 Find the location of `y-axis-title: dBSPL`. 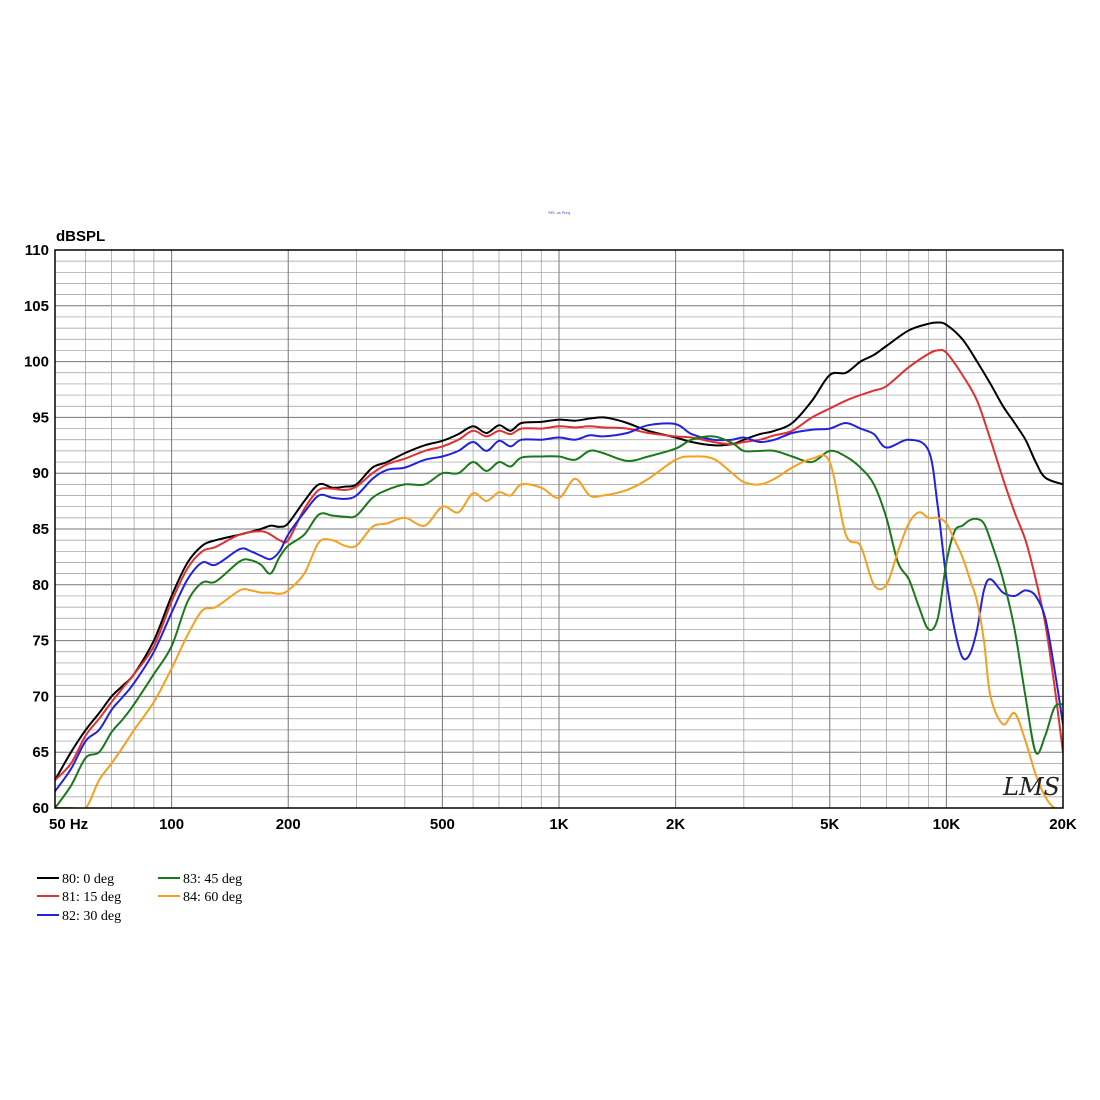

y-axis-title: dBSPL is located at coordinates (80, 236).